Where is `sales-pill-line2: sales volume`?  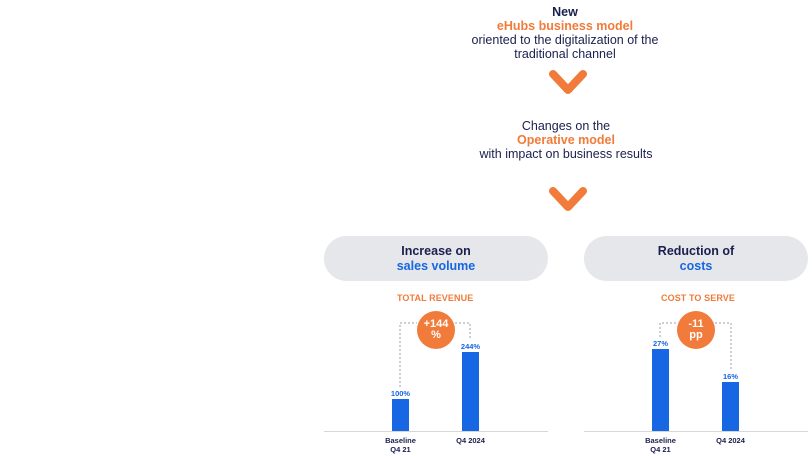 sales-pill-line2: sales volume is located at coordinates (436, 265).